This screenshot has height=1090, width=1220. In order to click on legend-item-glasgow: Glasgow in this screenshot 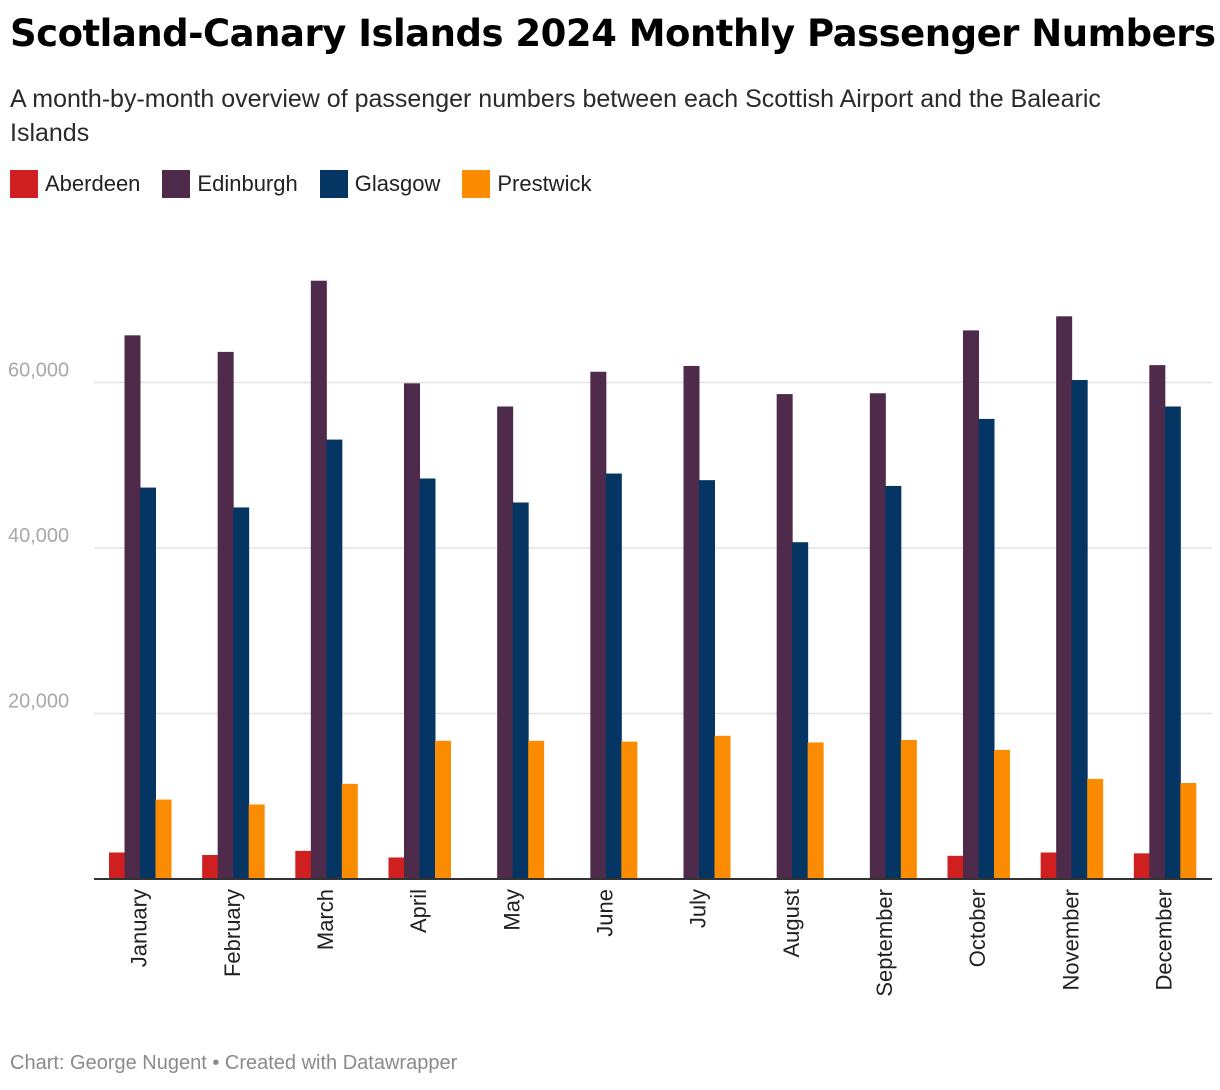, I will do `click(380, 184)`.